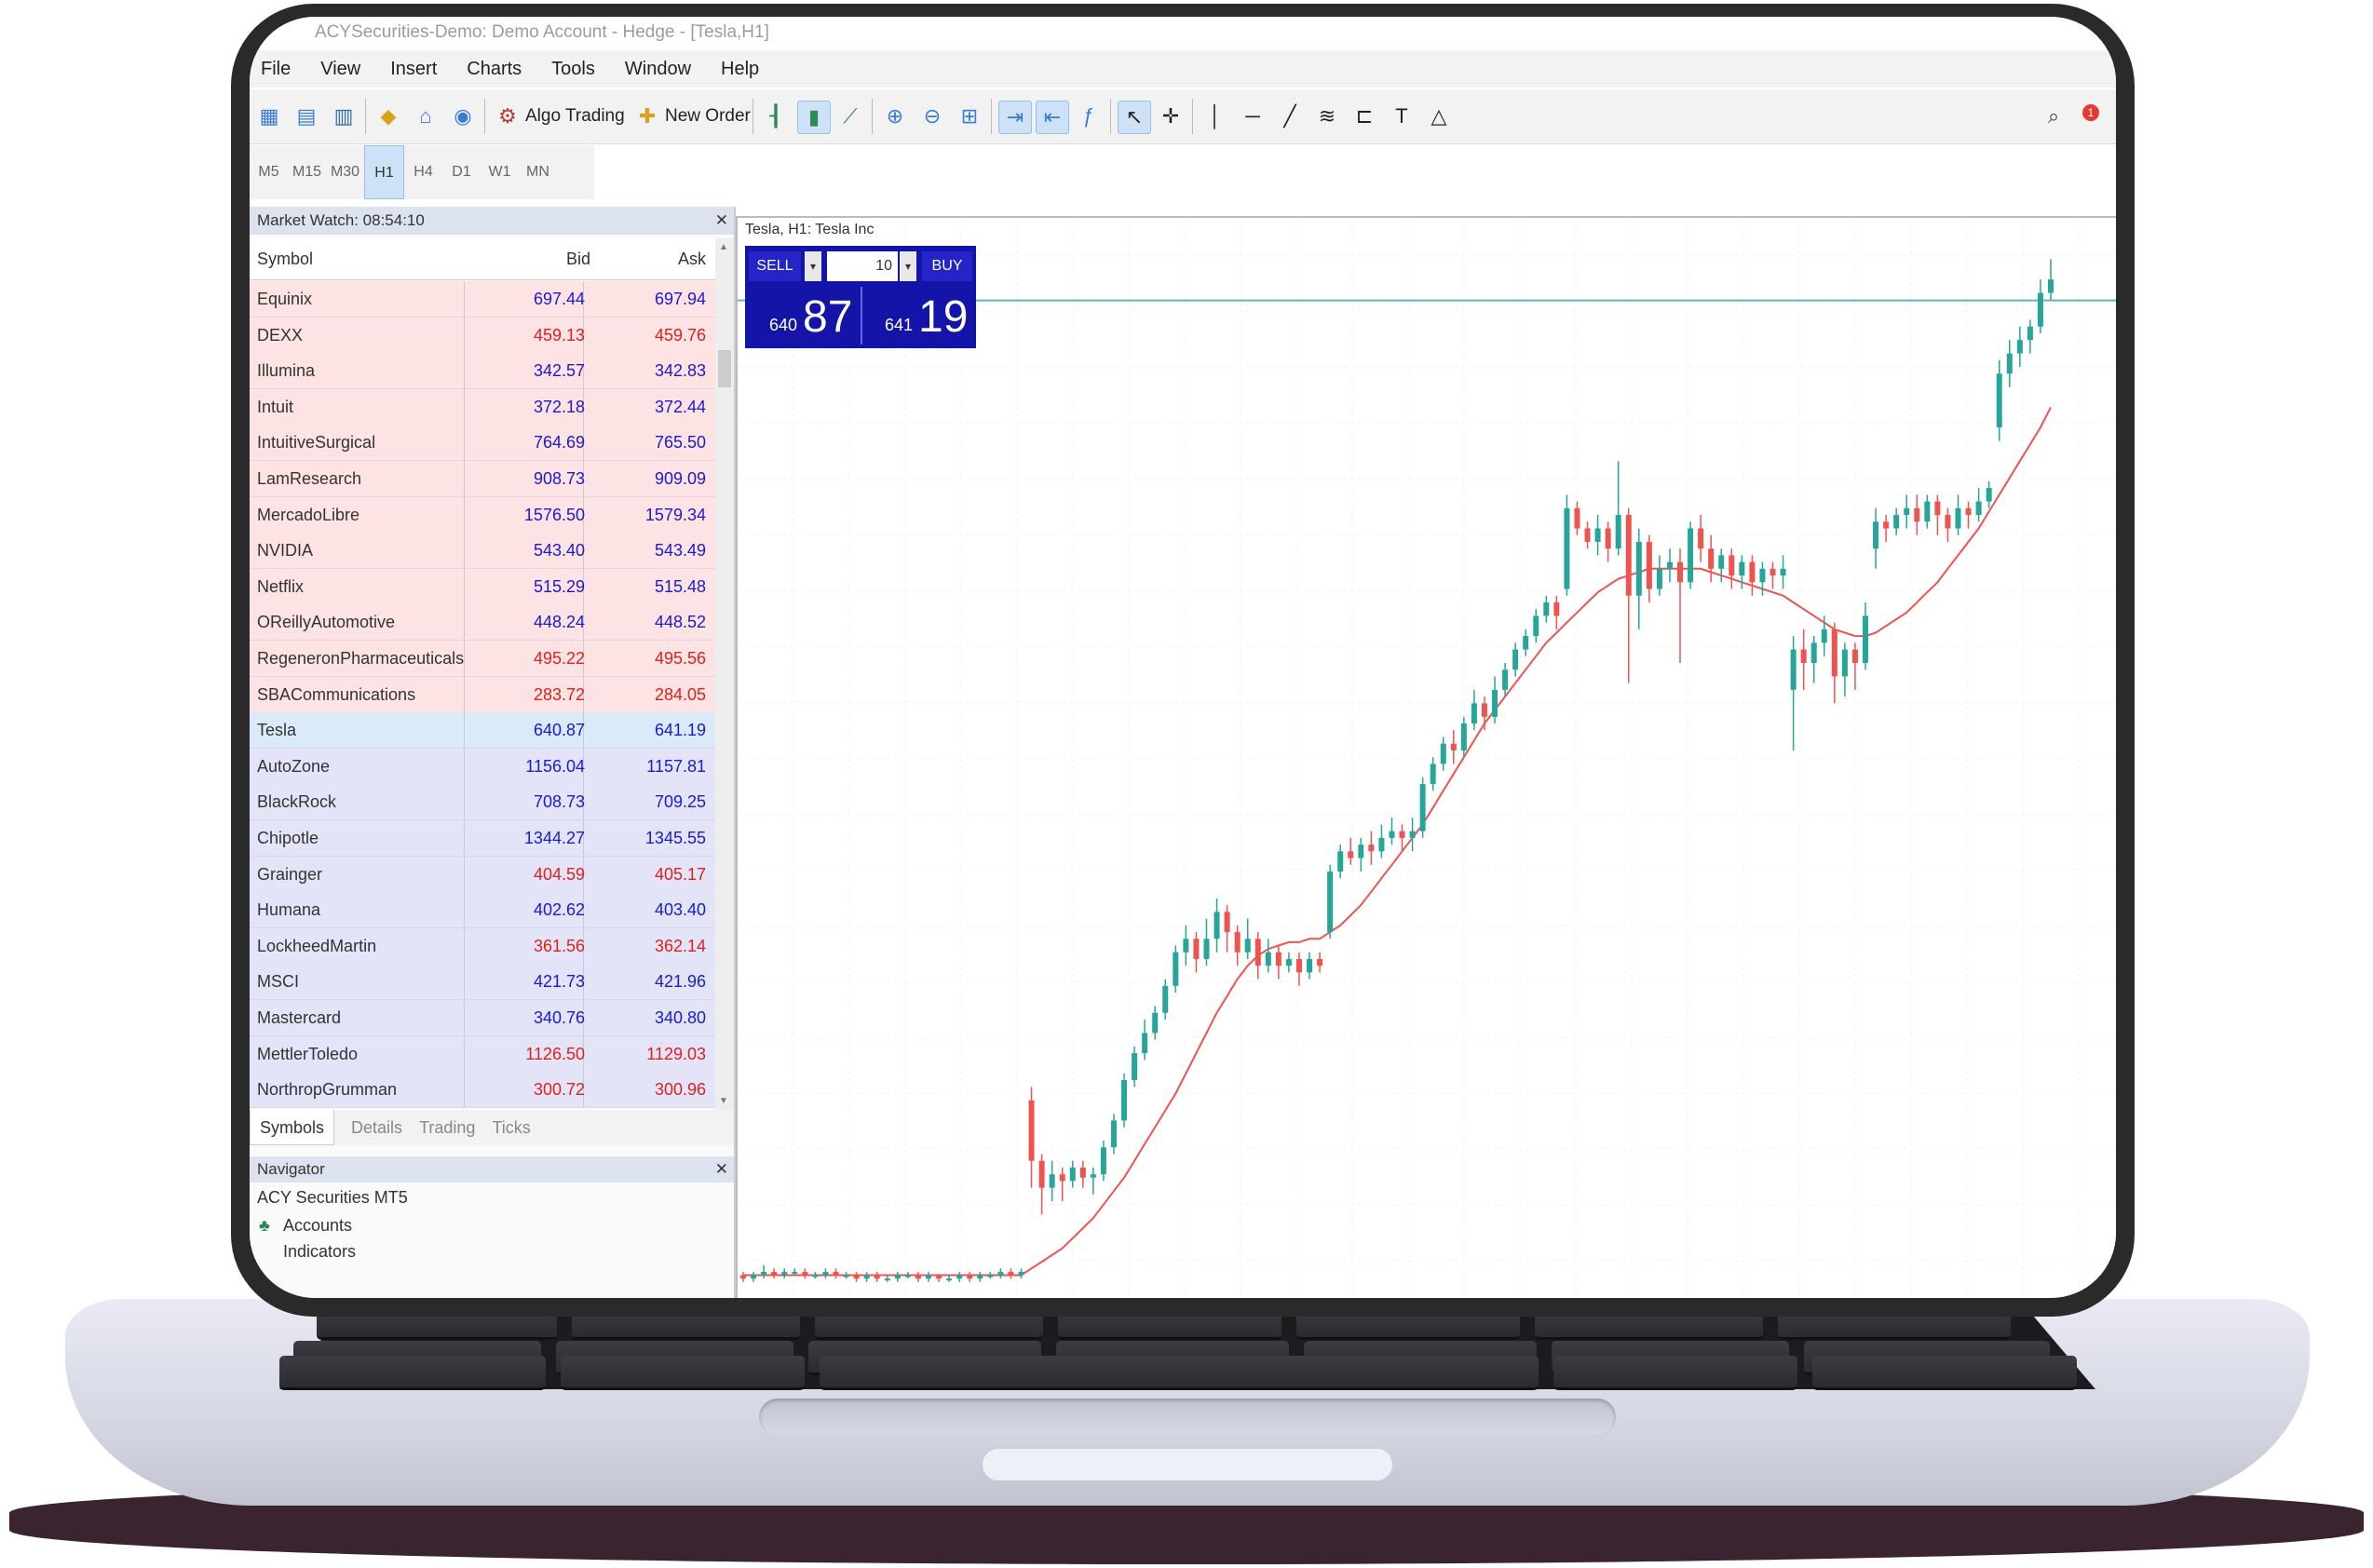 The height and width of the screenshot is (1568, 2373). What do you see at coordinates (908, 266) in the screenshot?
I see `lot-increase-button: ▾` at bounding box center [908, 266].